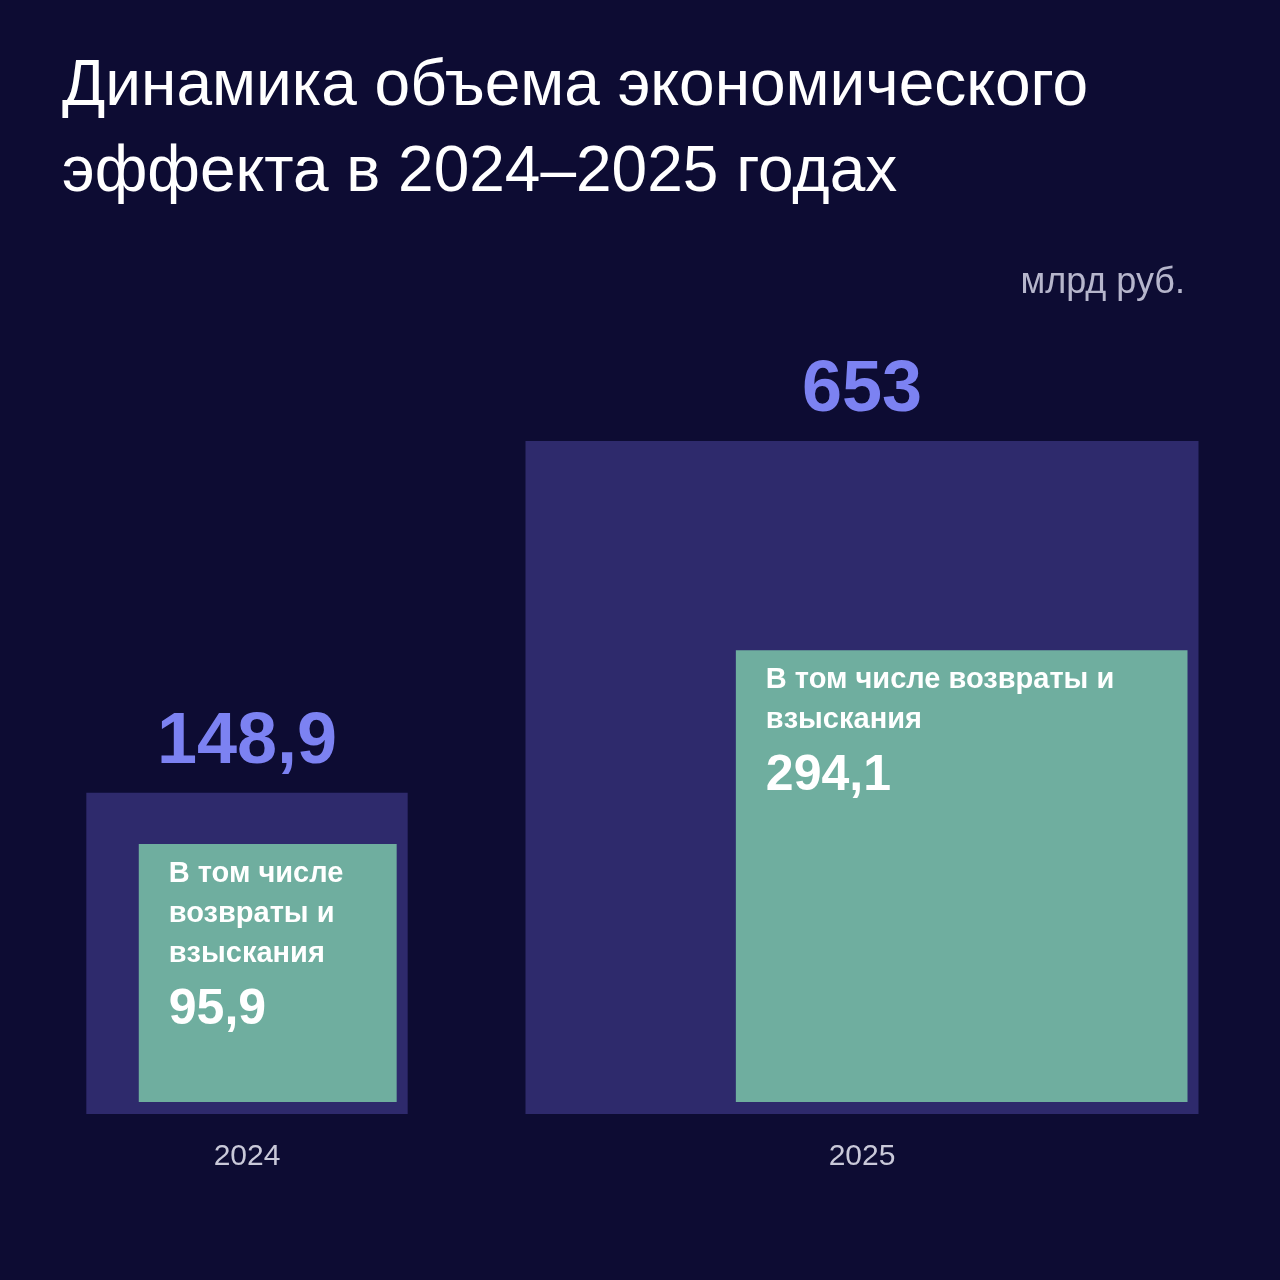 The image size is (1280, 1280). Describe the element at coordinates (247, 737) in the screenshot. I see `data-label: 148,9` at that location.